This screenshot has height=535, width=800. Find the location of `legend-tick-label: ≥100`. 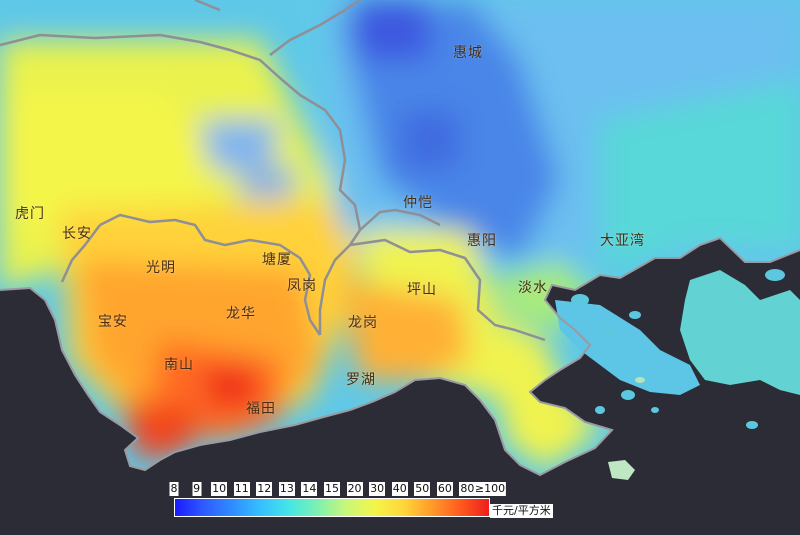

legend-tick-label: ≥100 is located at coordinates (490, 489).